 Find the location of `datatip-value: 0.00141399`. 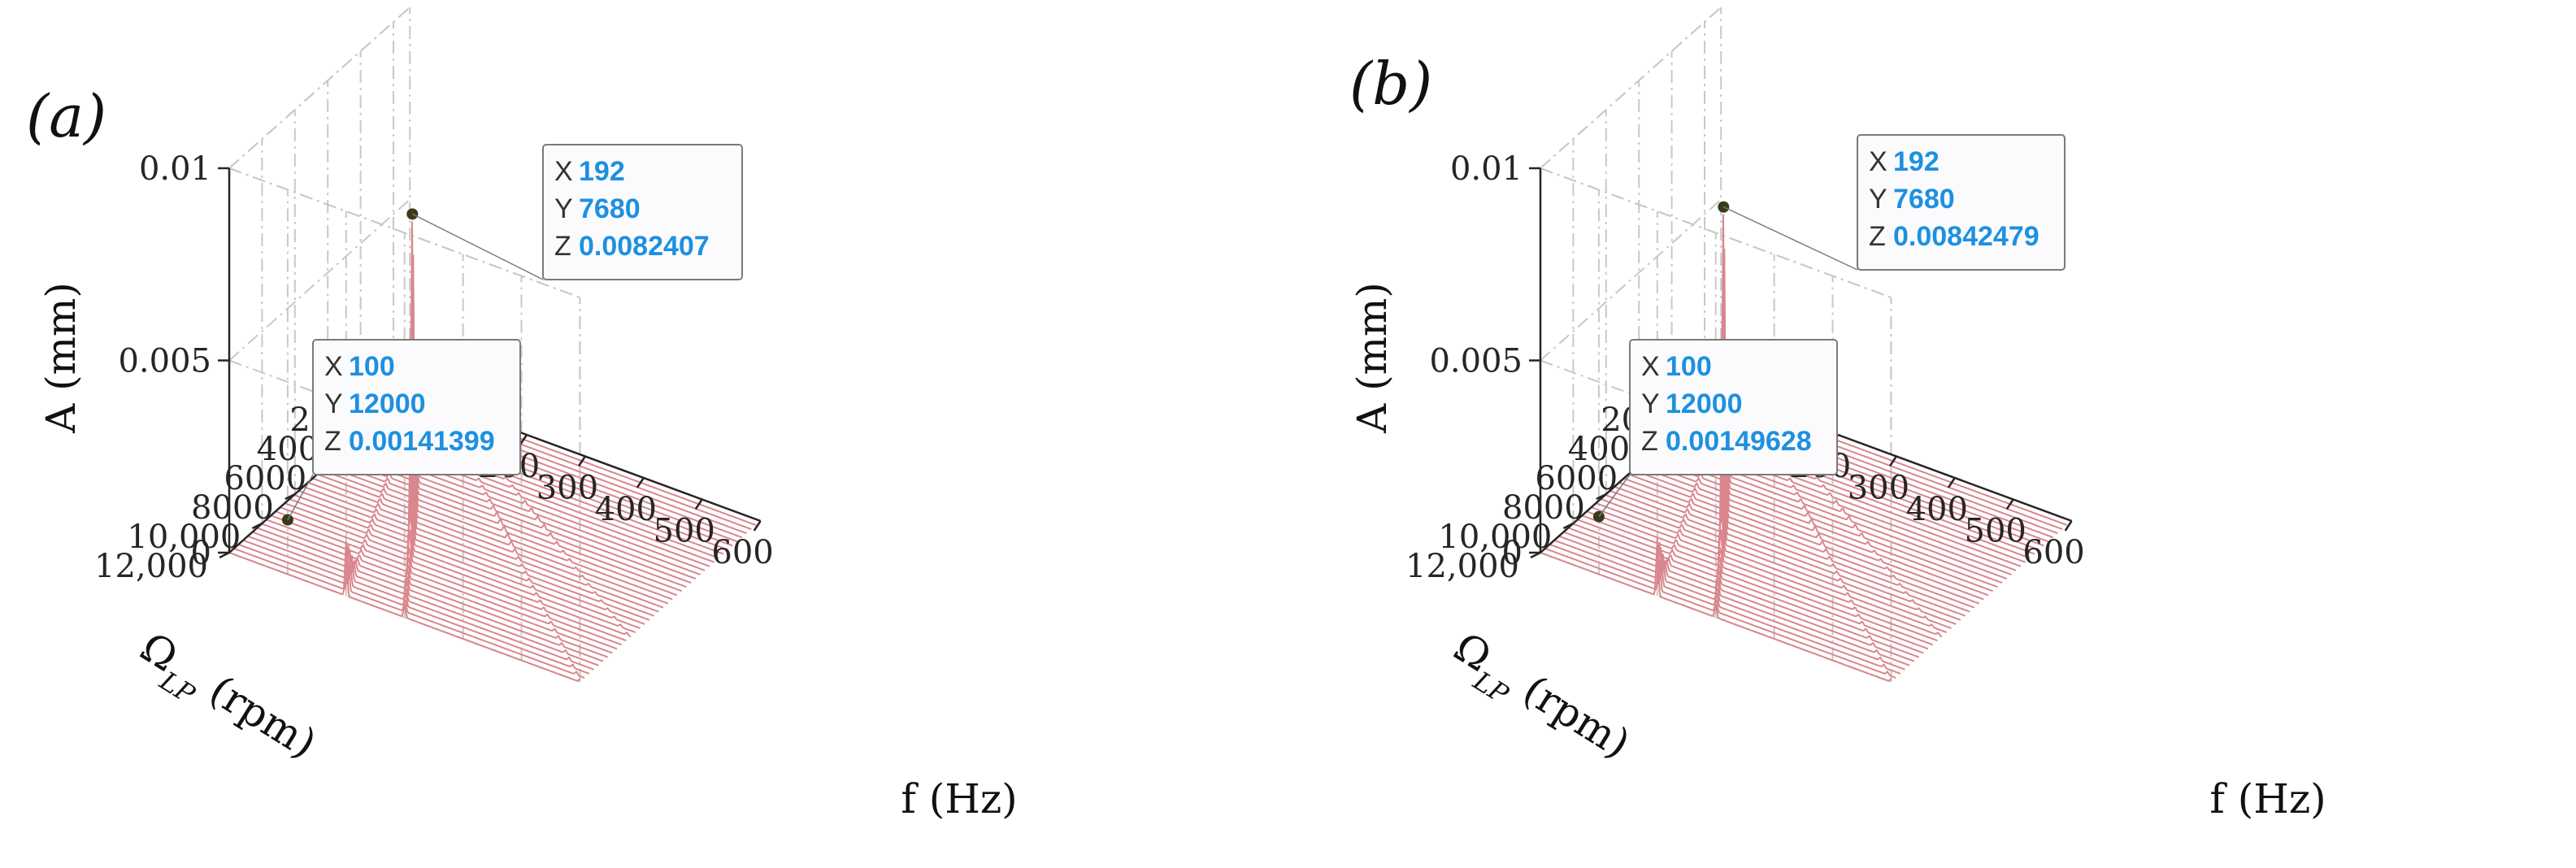

datatip-value: 0.00141399 is located at coordinates (422, 441).